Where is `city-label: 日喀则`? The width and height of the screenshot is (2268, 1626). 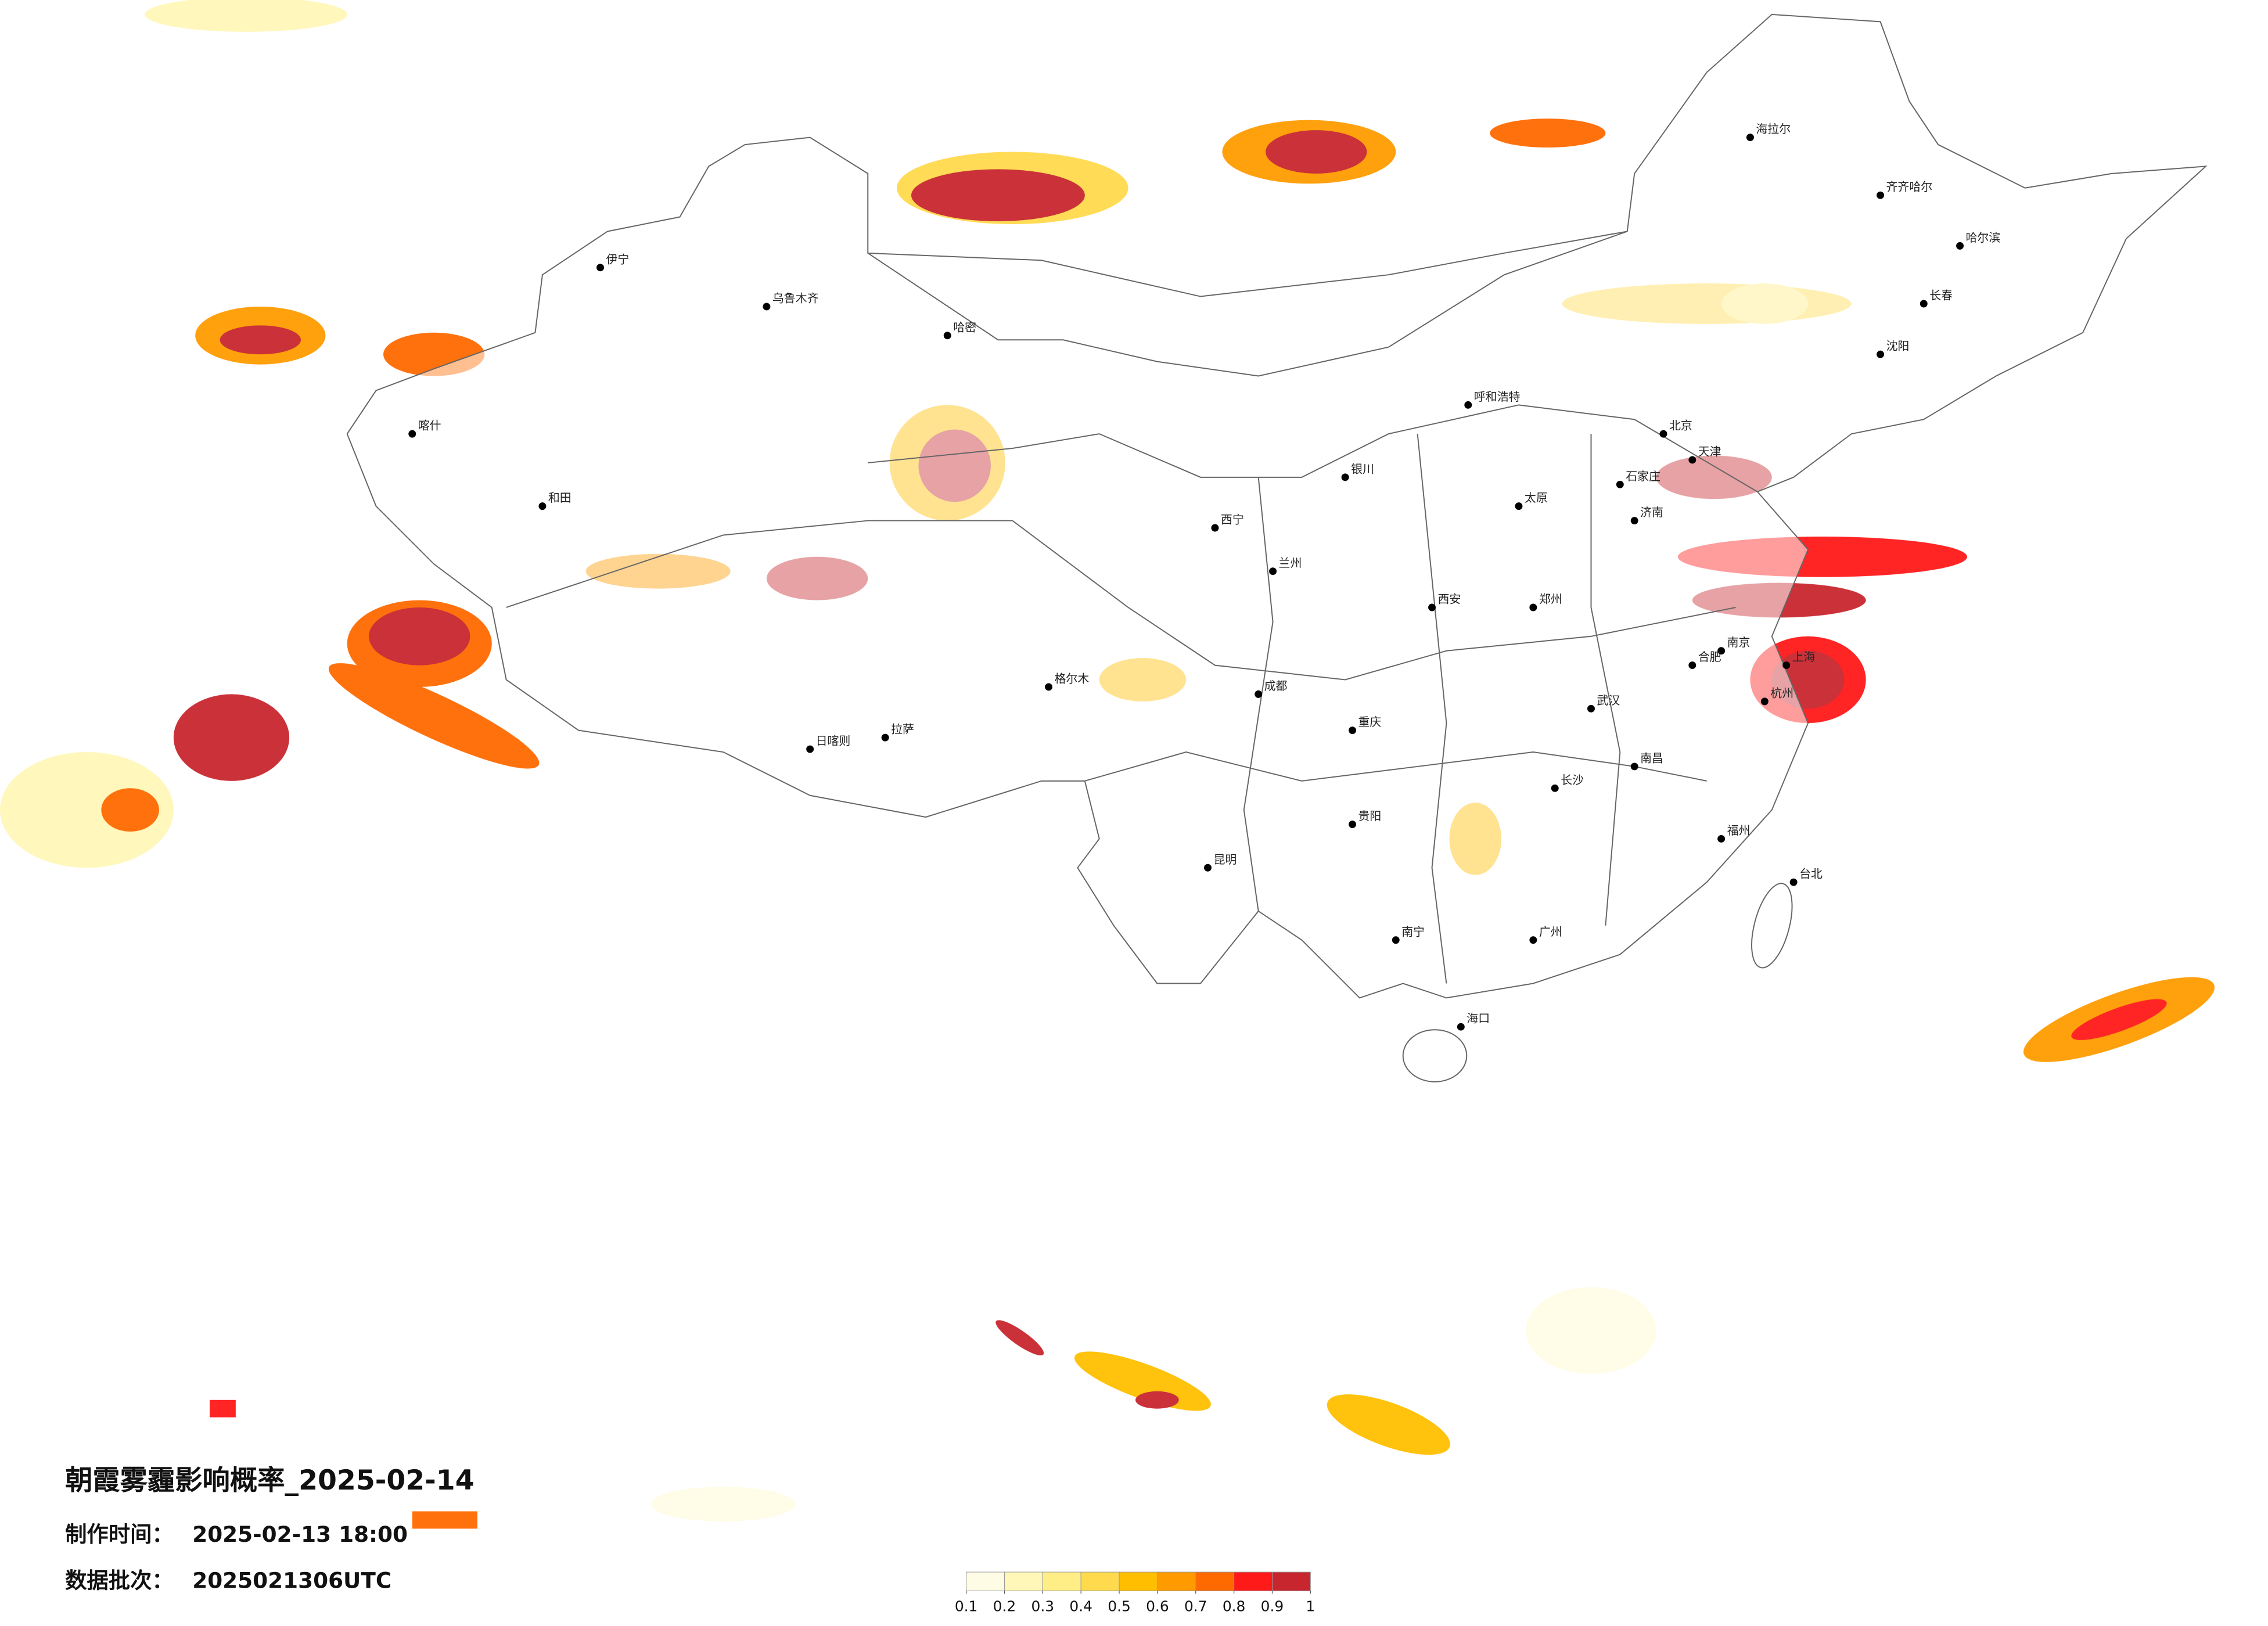 city-label: 日喀则 is located at coordinates (833, 742).